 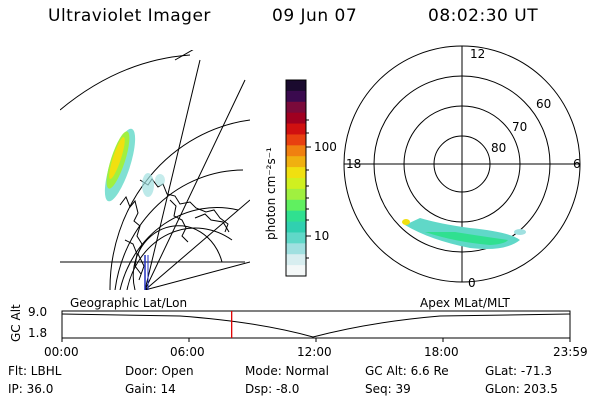 What do you see at coordinates (272, 389) in the screenshot?
I see `dsp-info: Dsp: -8.0` at bounding box center [272, 389].